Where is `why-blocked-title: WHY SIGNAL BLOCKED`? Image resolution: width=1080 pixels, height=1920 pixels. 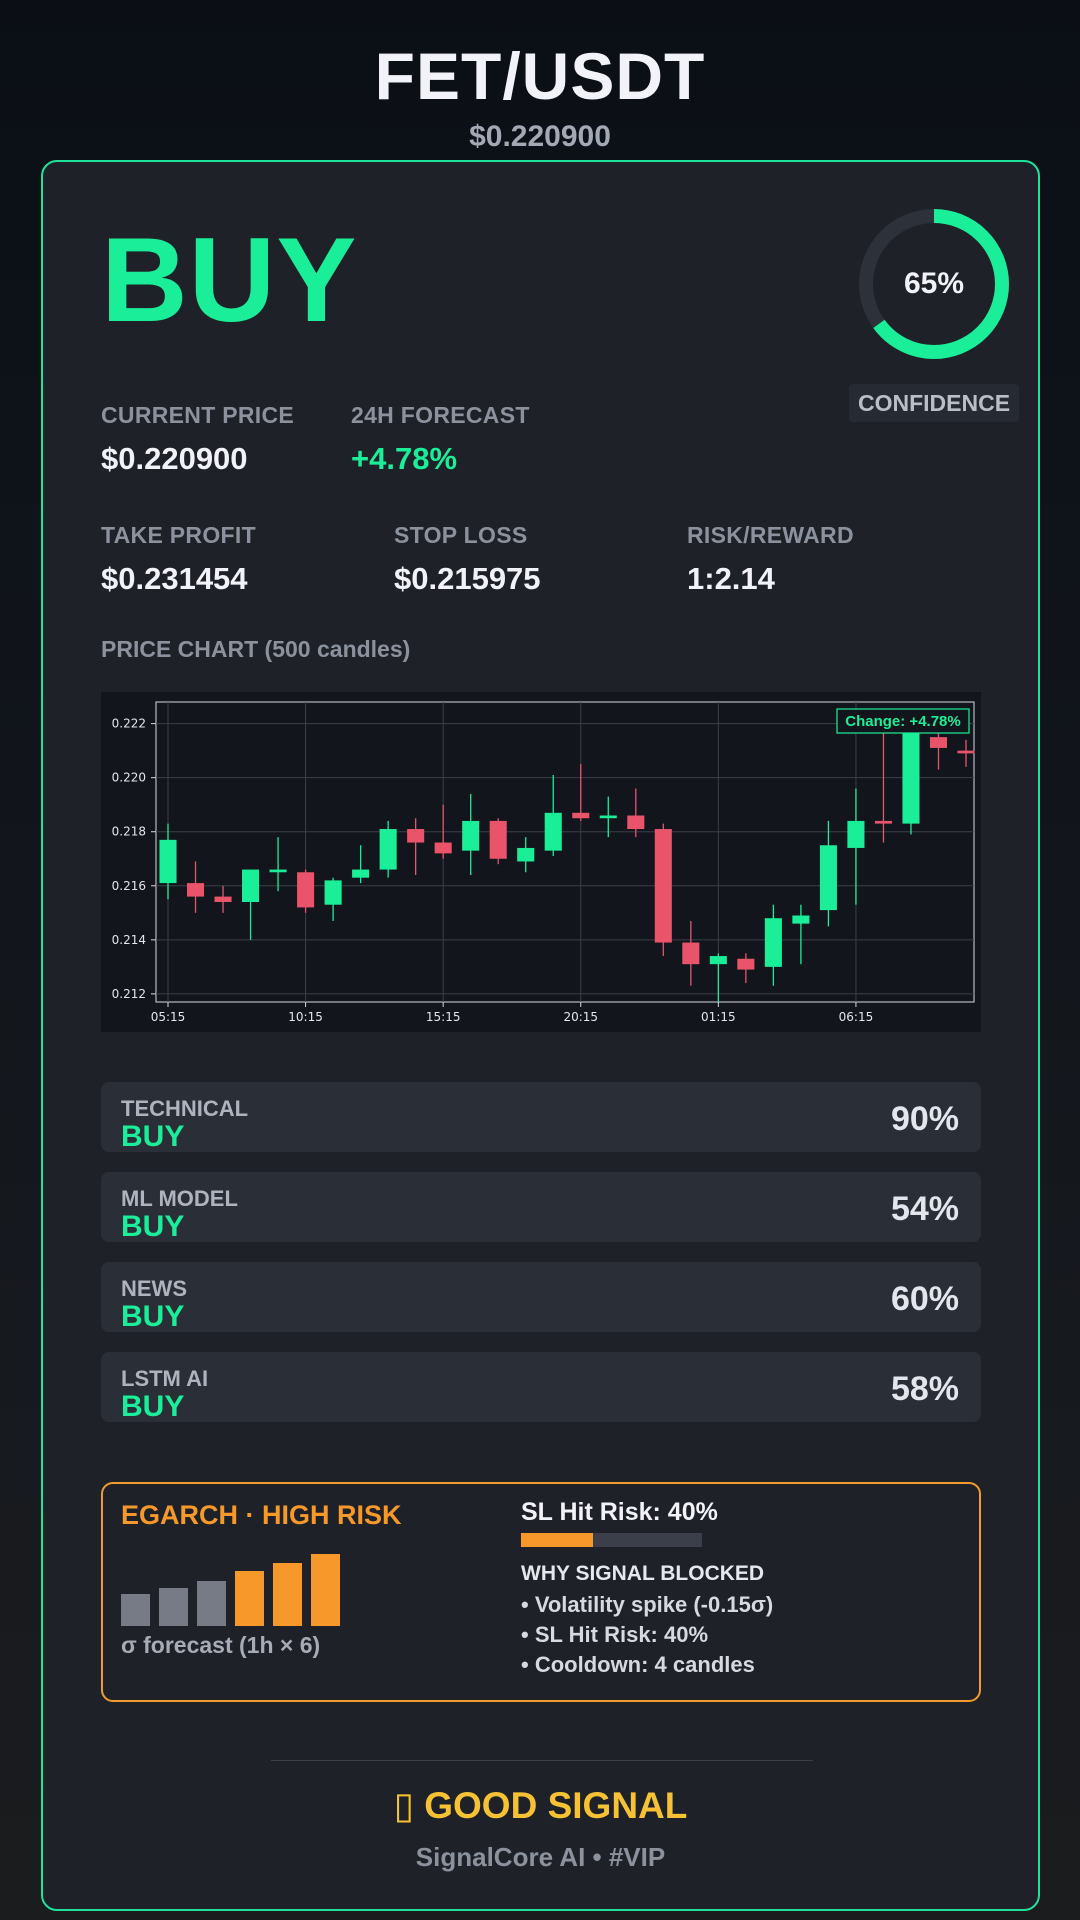 why-blocked-title: WHY SIGNAL BLOCKED is located at coordinates (643, 1573).